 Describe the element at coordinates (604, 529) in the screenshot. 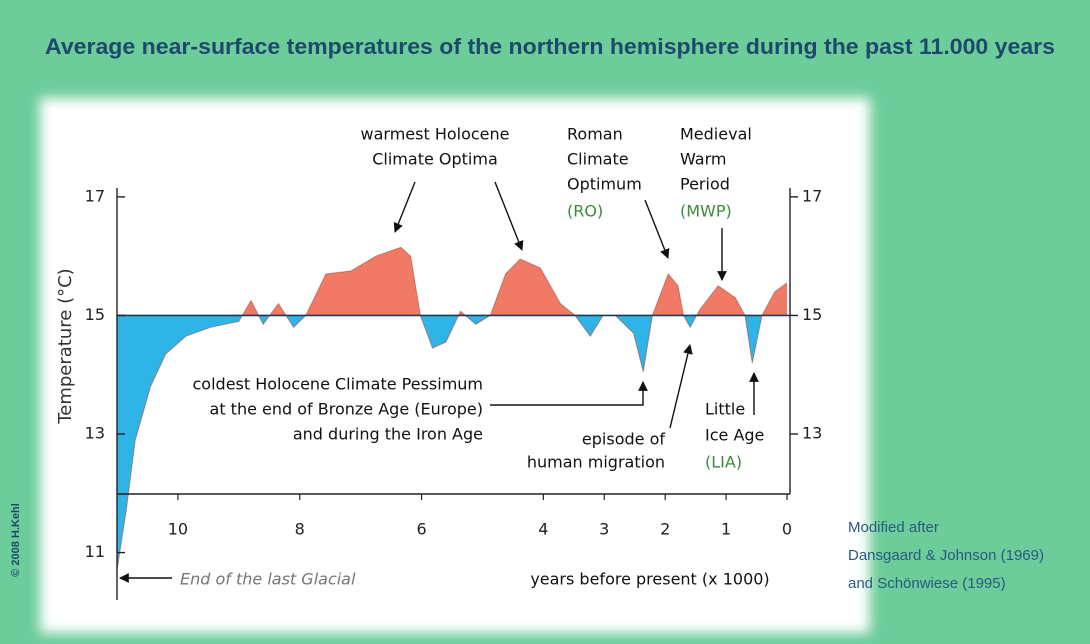

I see `x-tick-label: 3` at that location.